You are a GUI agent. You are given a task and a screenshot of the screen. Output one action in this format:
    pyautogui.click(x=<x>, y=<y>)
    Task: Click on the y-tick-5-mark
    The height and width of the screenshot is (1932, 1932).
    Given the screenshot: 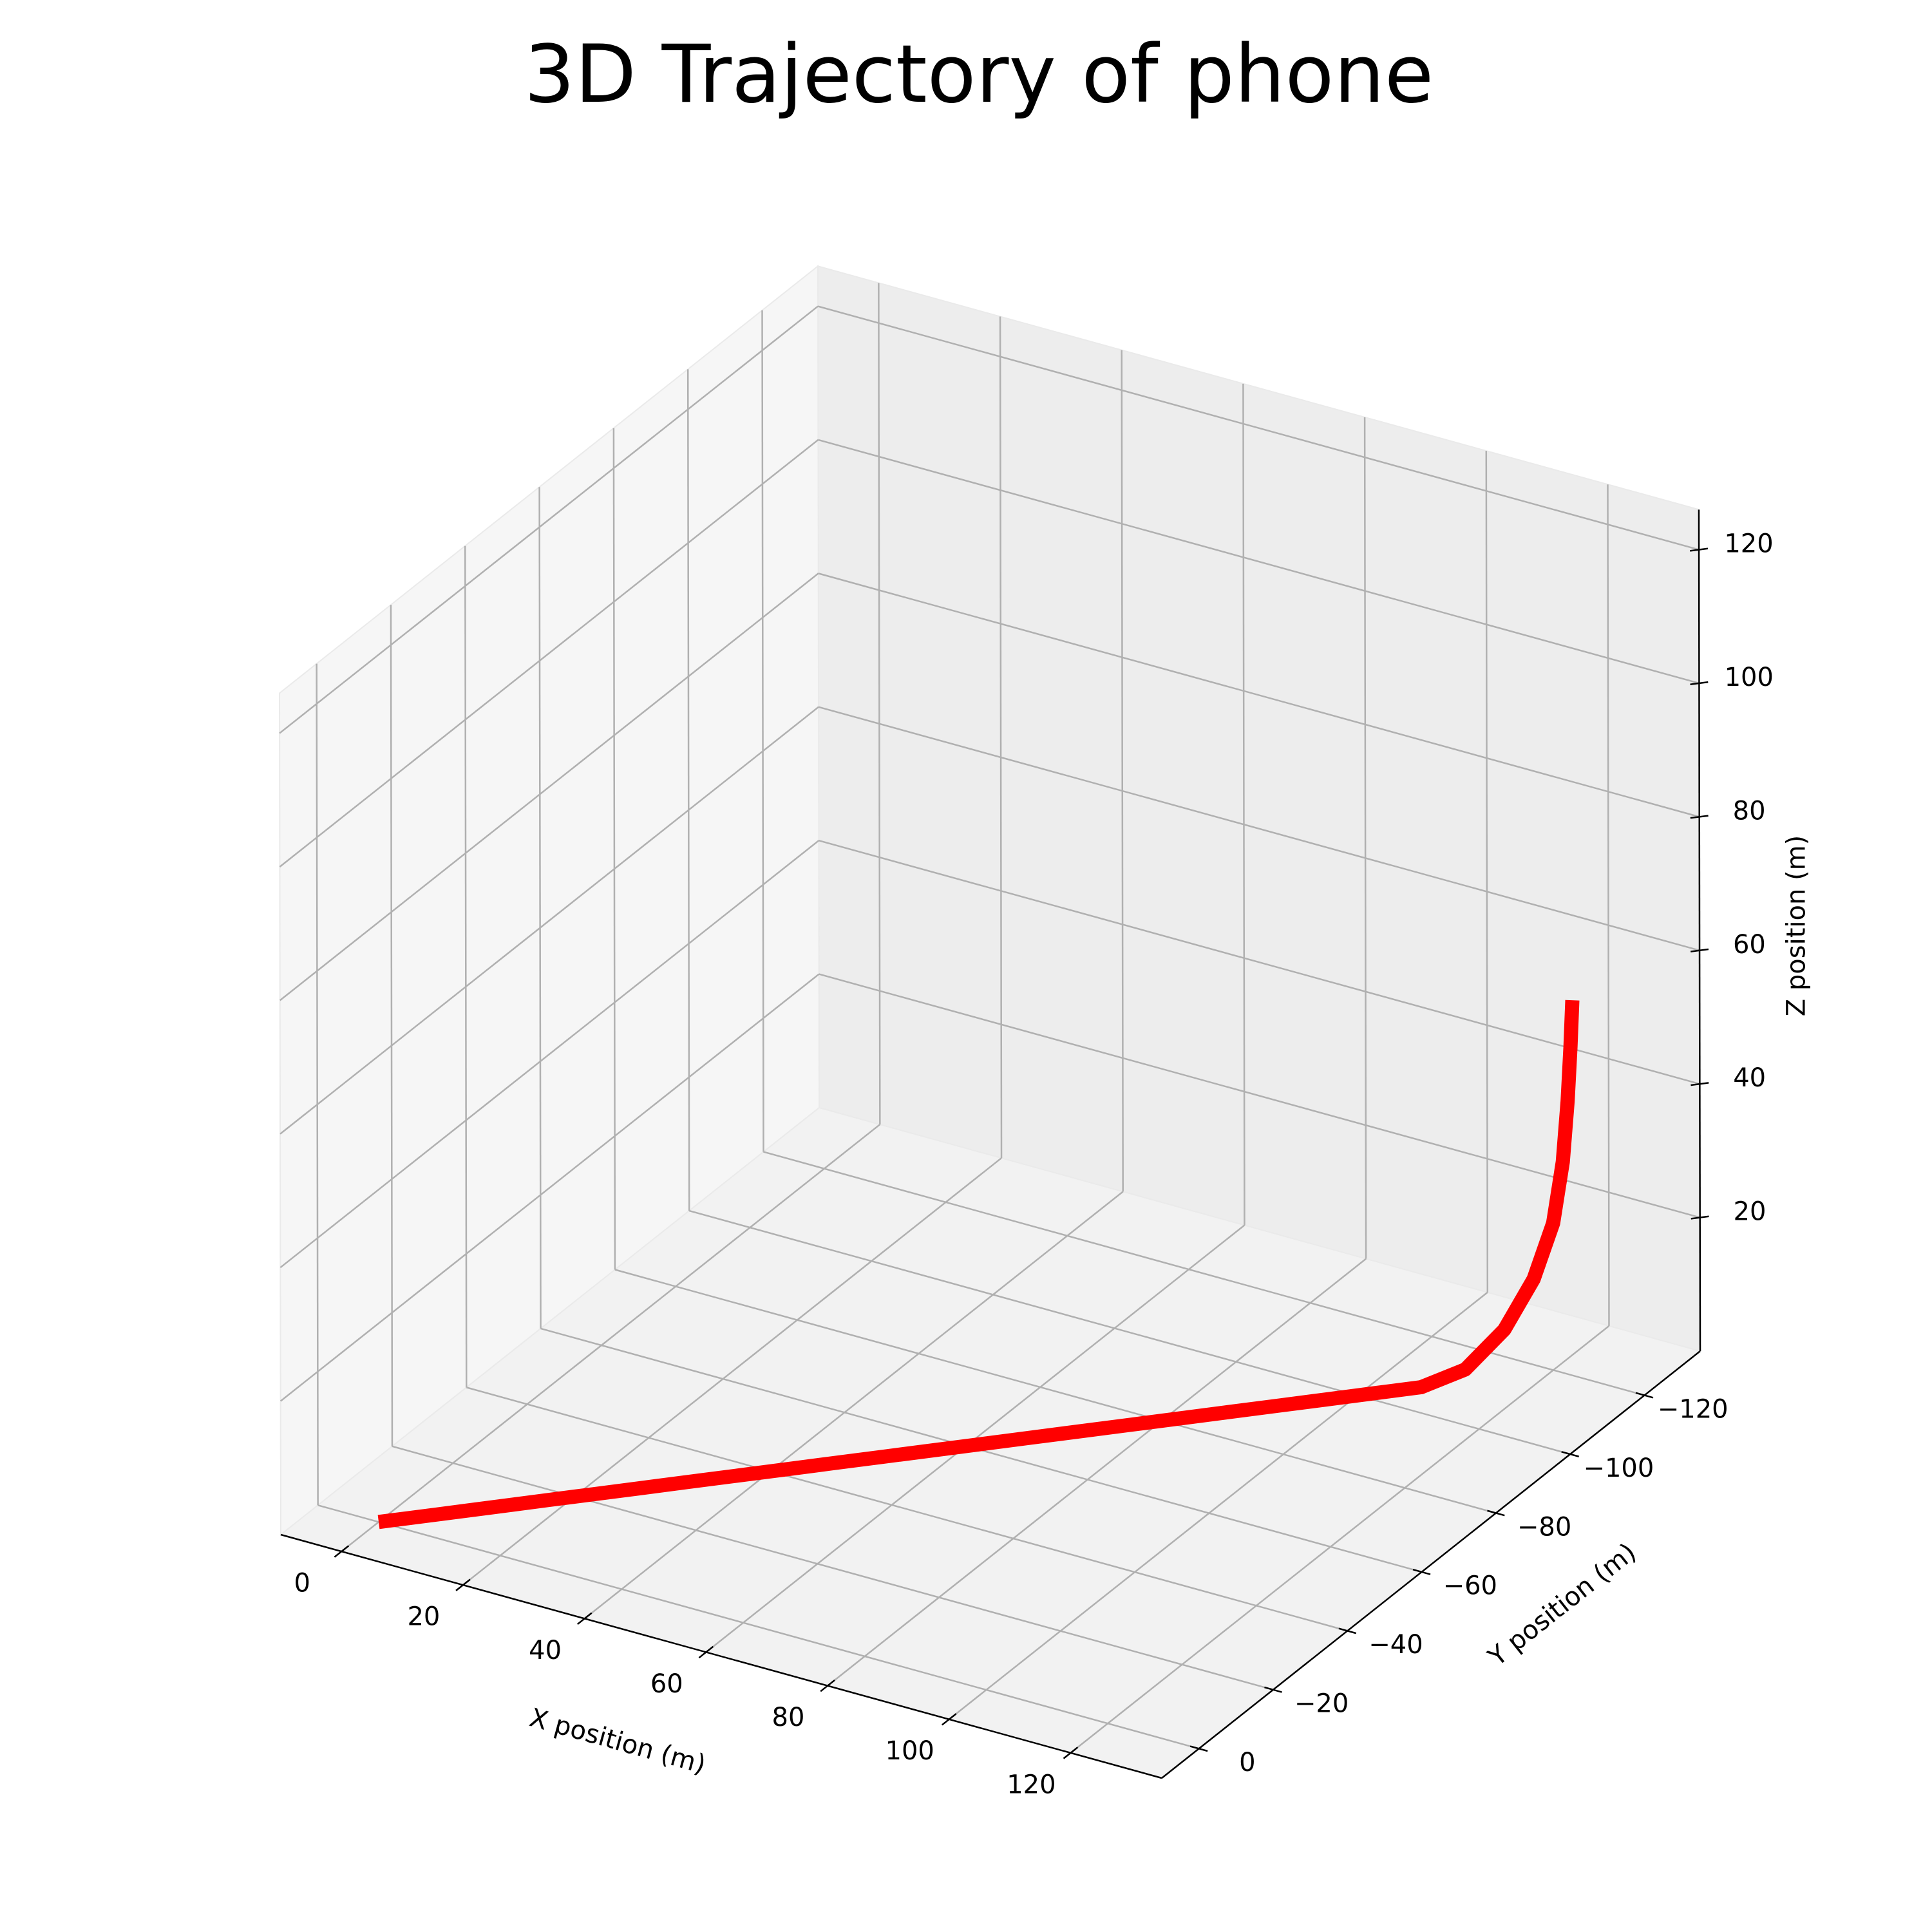 What is the action you would take?
    pyautogui.click(x=1570, y=1454)
    